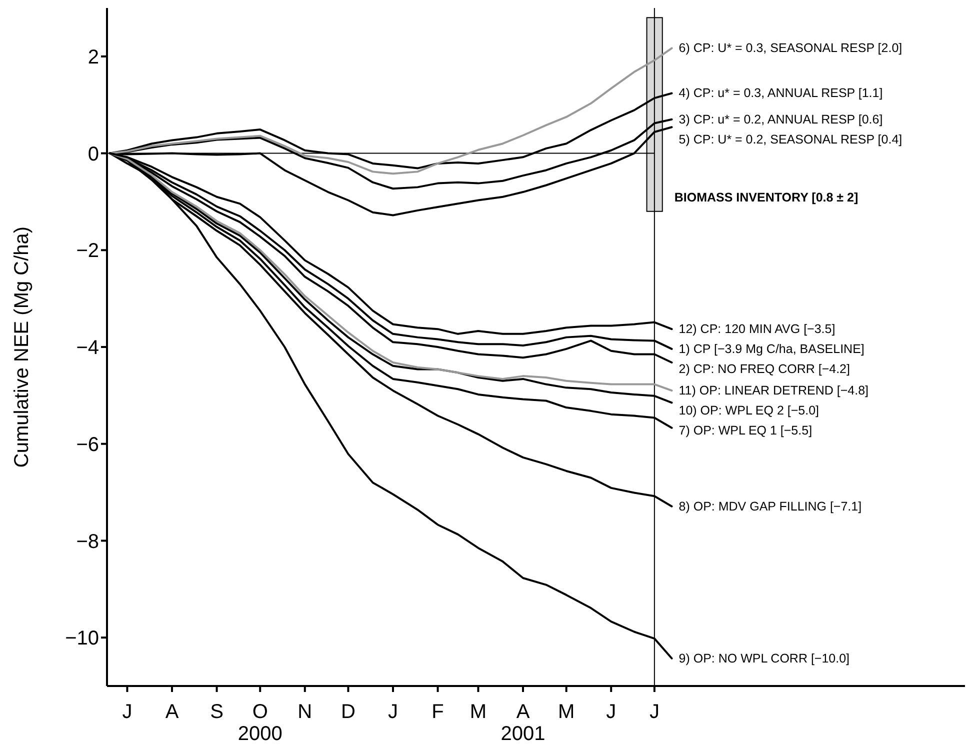 The height and width of the screenshot is (748, 967). Describe the element at coordinates (87, 541) in the screenshot. I see `y-tick-label: −8` at that location.